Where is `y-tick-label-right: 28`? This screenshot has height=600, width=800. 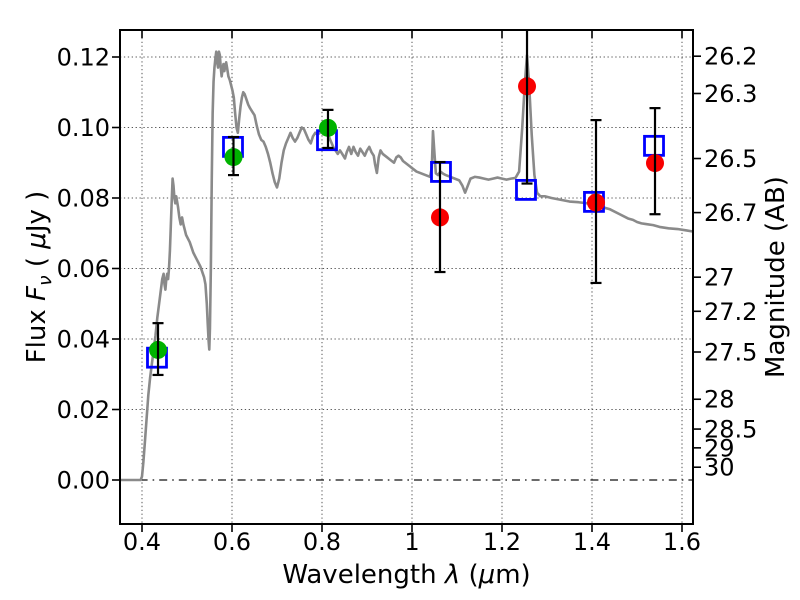 y-tick-label-right: 28 is located at coordinates (719, 400).